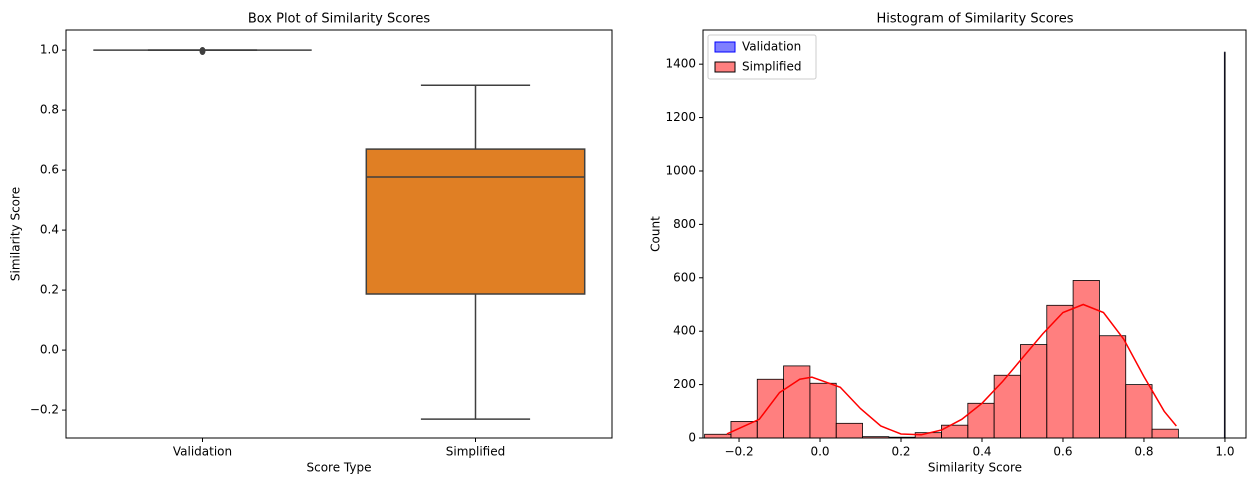  I want to click on x-tick-label: 0.6, so click(1062, 452).